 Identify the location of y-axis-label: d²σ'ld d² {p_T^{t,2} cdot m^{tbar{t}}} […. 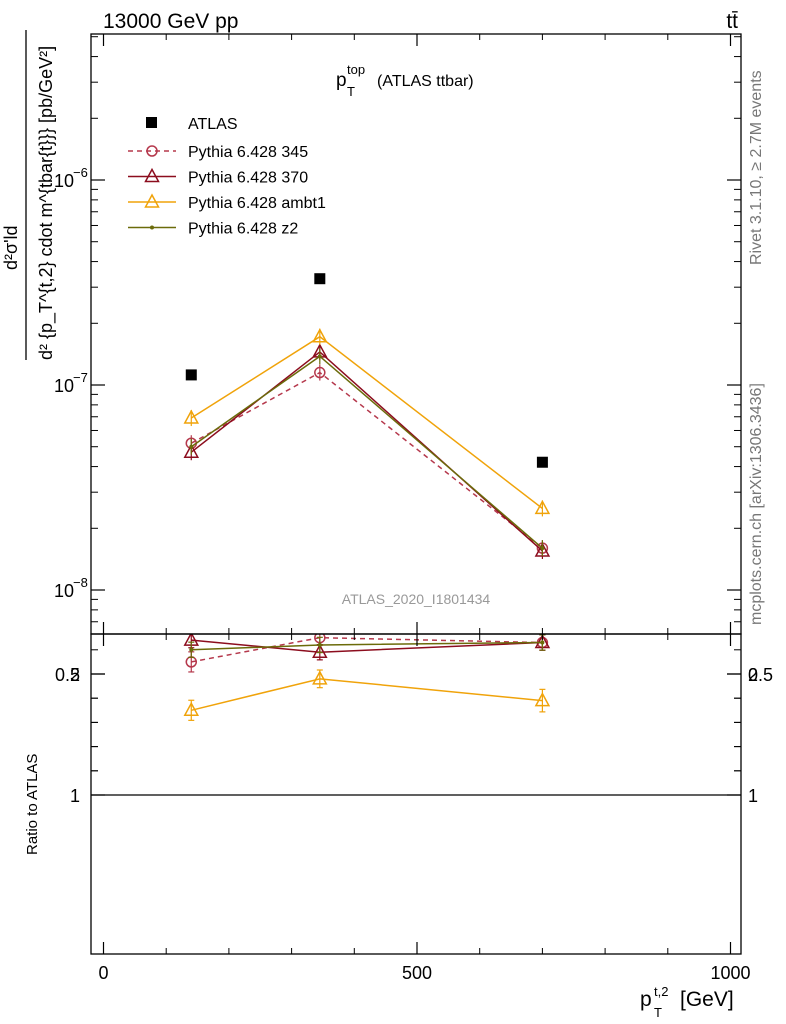
(29, 195).